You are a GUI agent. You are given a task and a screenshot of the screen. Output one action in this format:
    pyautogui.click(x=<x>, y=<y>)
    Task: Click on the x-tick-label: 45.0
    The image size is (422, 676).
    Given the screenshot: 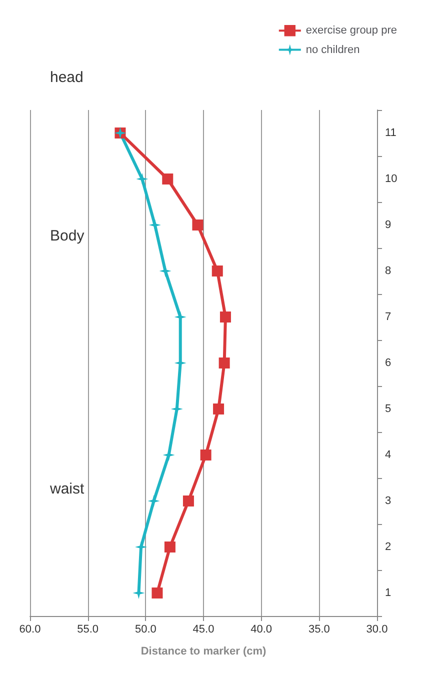 What is the action you would take?
    pyautogui.click(x=203, y=630)
    